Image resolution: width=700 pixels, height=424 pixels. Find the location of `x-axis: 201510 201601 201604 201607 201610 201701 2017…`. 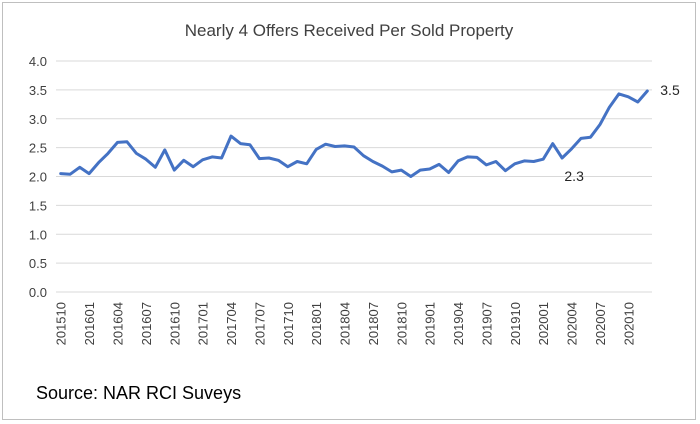

x-axis: 201510 201601 201604 201607 201610 201701 2017… is located at coordinates (345, 323).